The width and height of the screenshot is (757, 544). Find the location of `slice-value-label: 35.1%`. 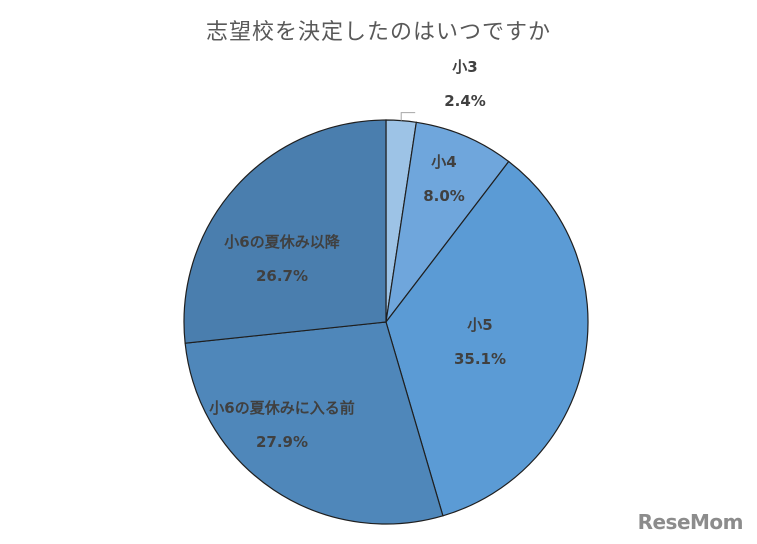

slice-value-label: 35.1% is located at coordinates (480, 359).